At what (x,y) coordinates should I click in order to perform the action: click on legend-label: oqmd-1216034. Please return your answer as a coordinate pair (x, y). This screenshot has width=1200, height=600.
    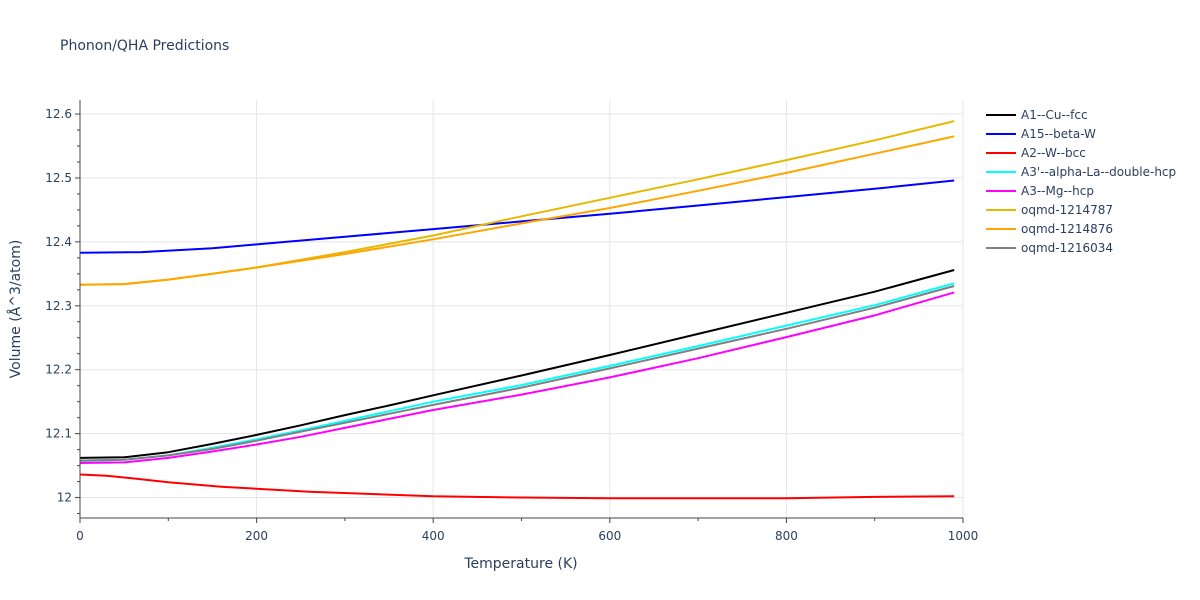
    Looking at the image, I should click on (1067, 248).